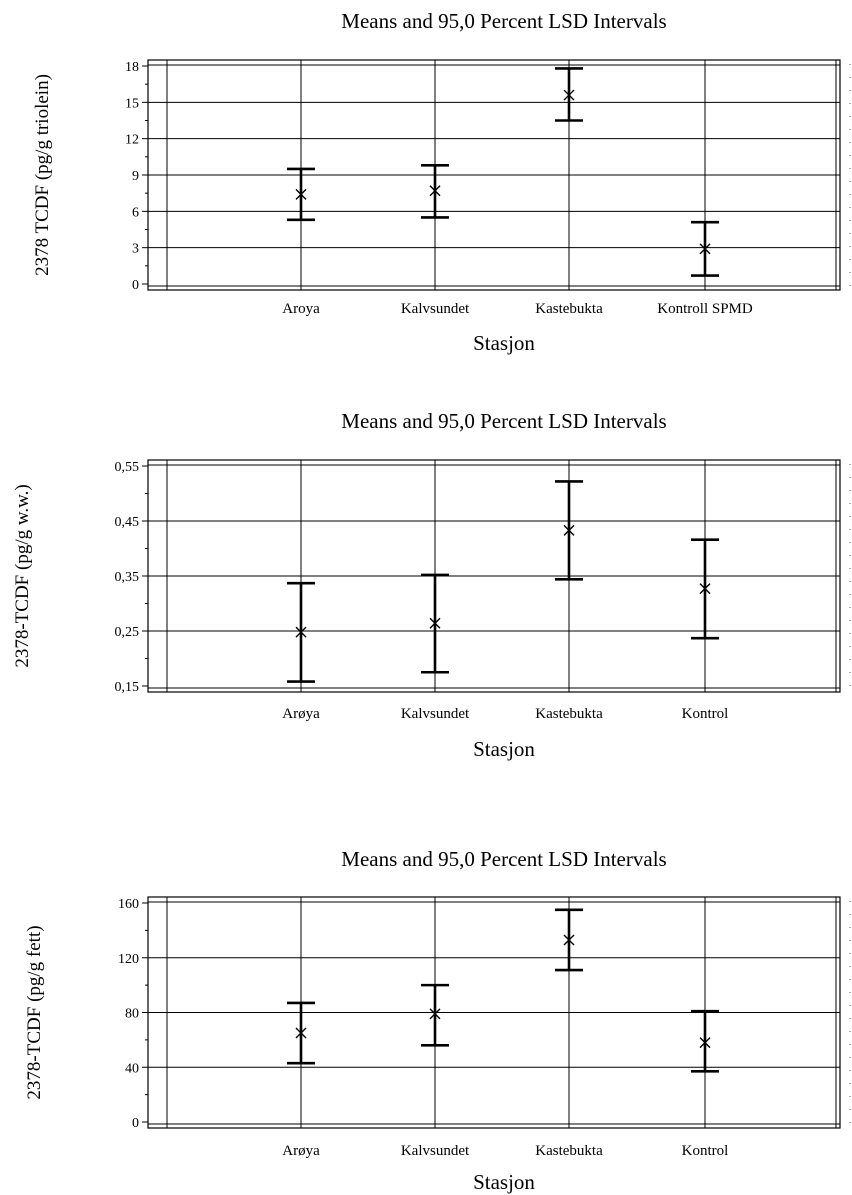 The image size is (852, 1195). Describe the element at coordinates (127, 467) in the screenshot. I see `y-tick-label: 0,55` at that location.